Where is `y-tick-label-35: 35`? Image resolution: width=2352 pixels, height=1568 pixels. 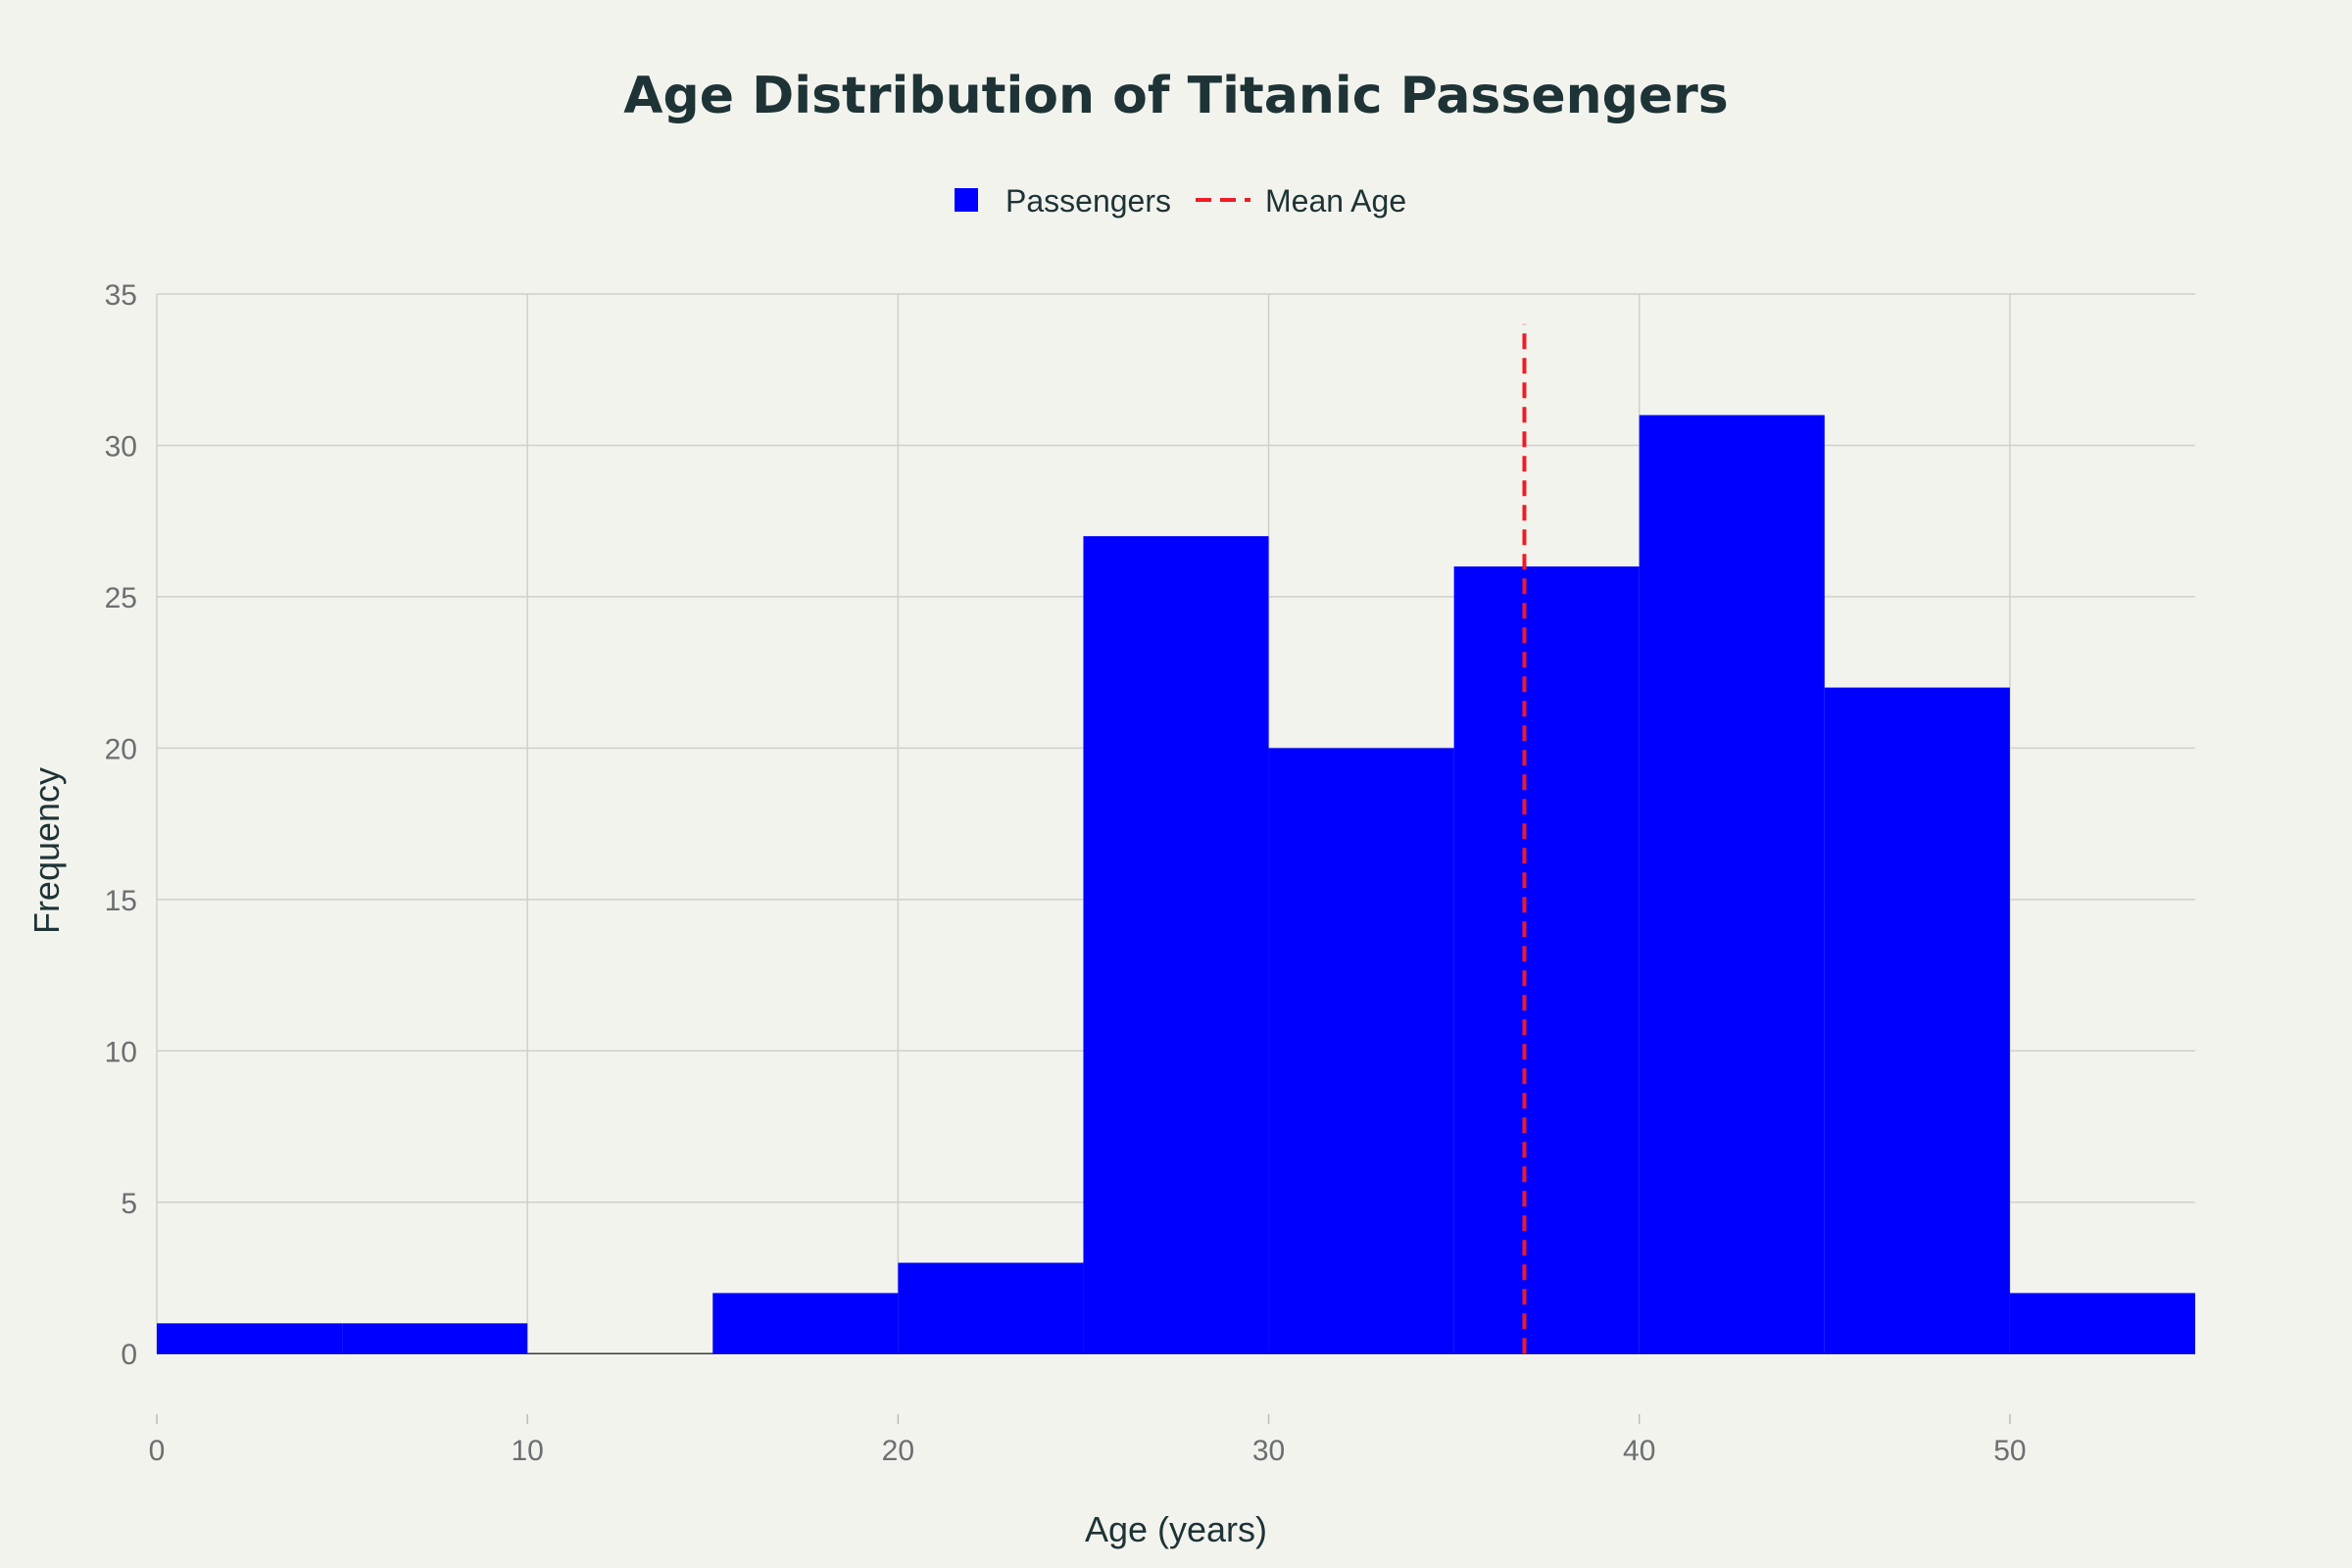
y-tick-label-35: 35 is located at coordinates (121, 295).